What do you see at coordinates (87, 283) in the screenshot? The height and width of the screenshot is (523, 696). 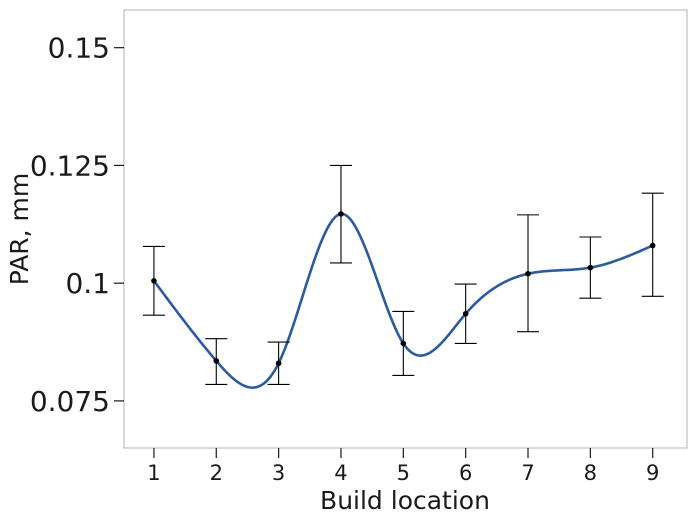 I see `y-tick-label: 0.1` at bounding box center [87, 283].